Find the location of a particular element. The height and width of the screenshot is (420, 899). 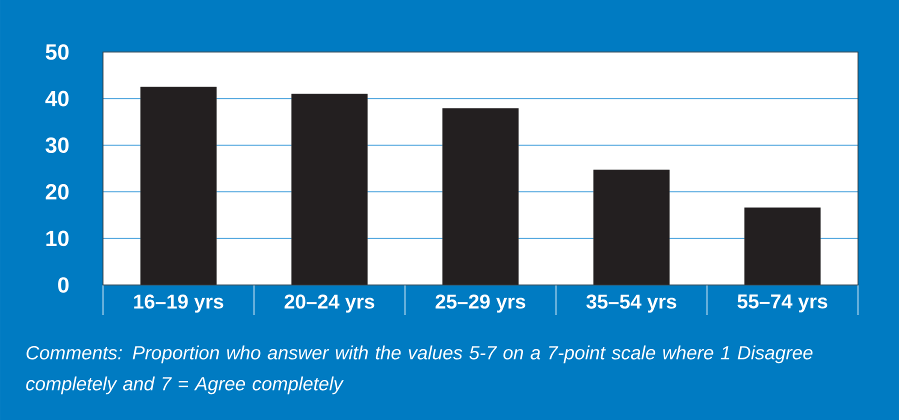

y-tick-label: 10 is located at coordinates (57, 238).